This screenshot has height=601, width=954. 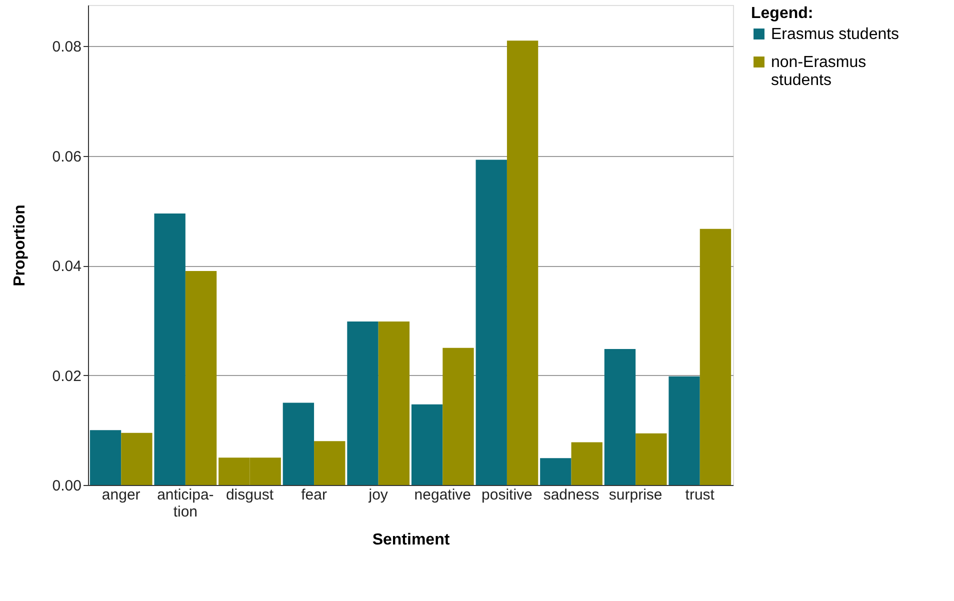 What do you see at coordinates (67, 376) in the screenshot?
I see `y-tick-label: 0.02` at bounding box center [67, 376].